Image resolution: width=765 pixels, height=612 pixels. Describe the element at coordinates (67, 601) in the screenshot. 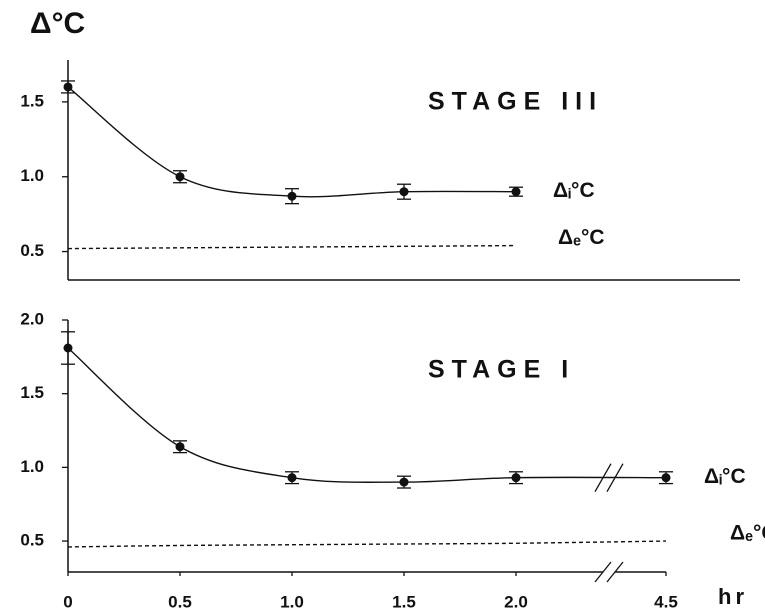

I see `x-tick-label: 0` at that location.